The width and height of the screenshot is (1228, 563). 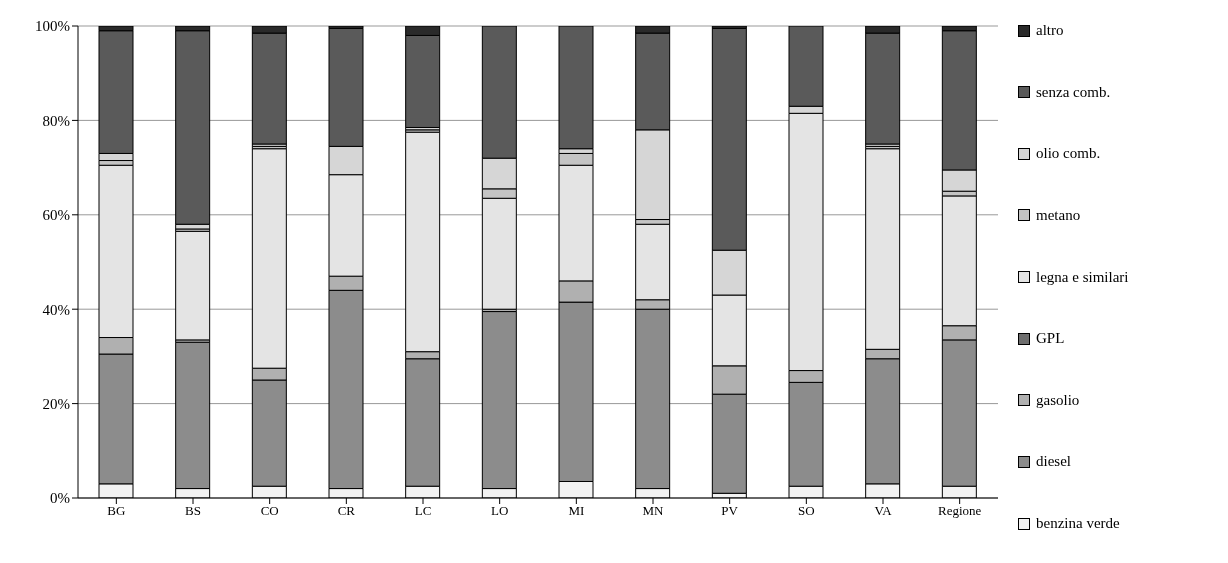 I want to click on x-tick-label: LO, so click(x=499, y=511).